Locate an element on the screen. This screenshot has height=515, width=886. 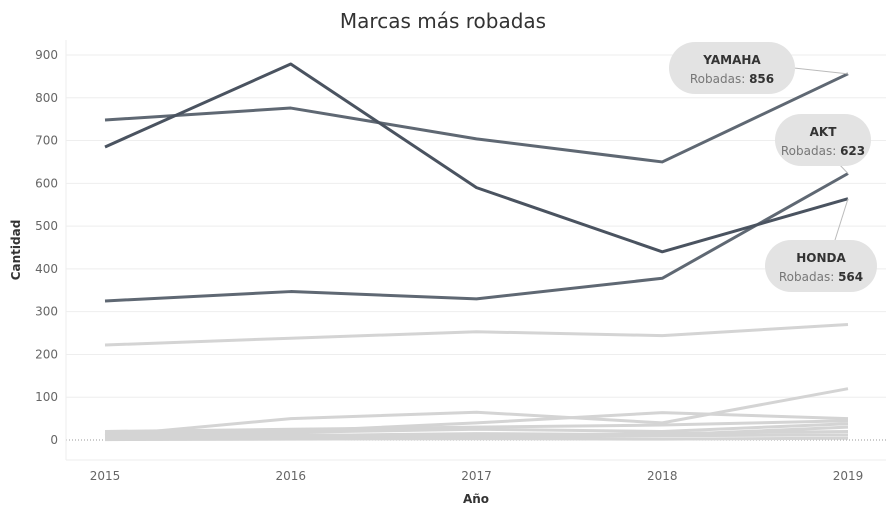
y-tick-label: 500 is located at coordinates (46, 226).